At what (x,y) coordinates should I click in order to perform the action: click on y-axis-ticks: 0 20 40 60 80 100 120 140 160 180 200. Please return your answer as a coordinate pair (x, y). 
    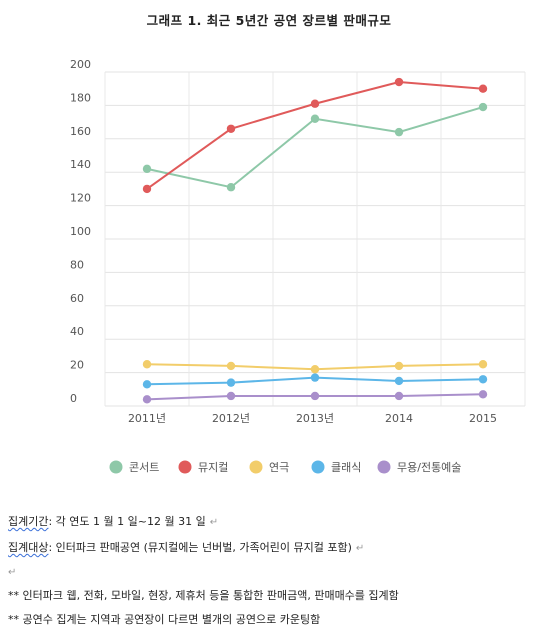
    Looking at the image, I should click on (80, 231).